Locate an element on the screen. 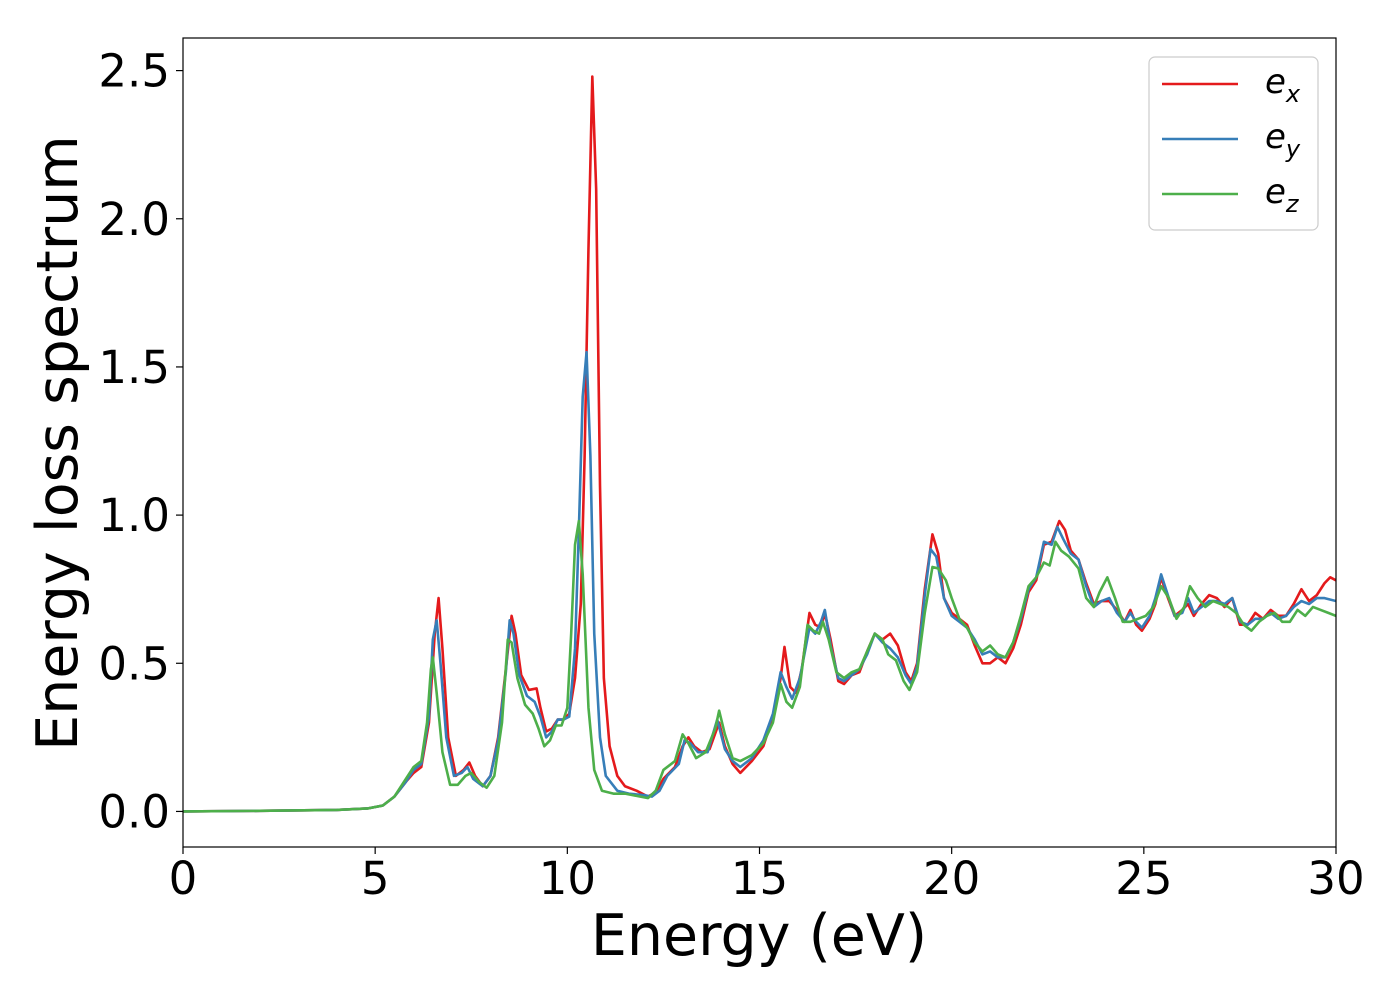  y-tick-label: 2.0 is located at coordinates (134, 219).